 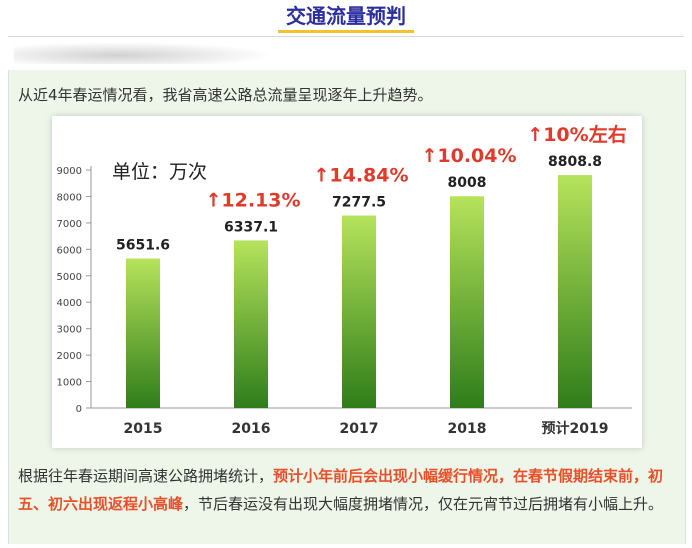 I want to click on bar-value-label: 8008, so click(x=467, y=183).